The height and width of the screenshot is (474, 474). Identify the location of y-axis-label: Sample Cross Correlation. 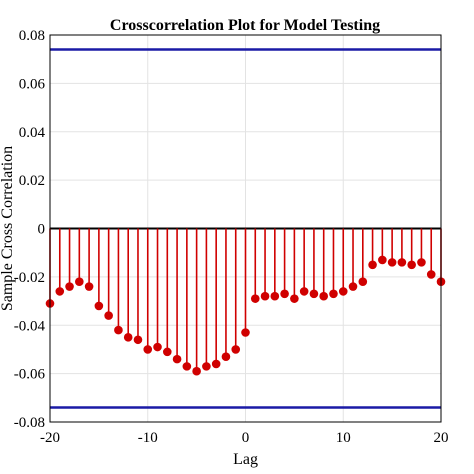
(8, 228).